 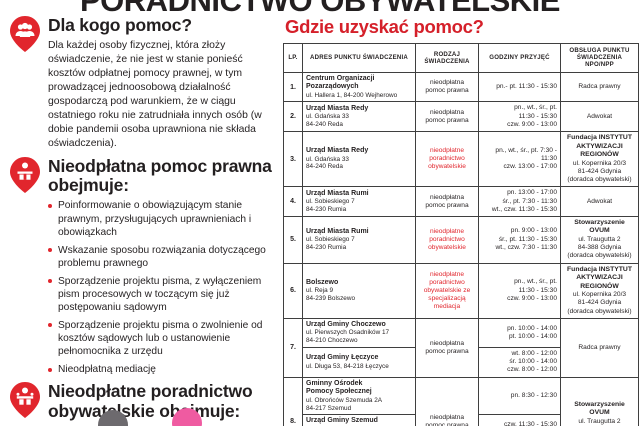 What do you see at coordinates (342, 421) in the screenshot?
I see `address-name-line: Urząd Gminy Szemud` at bounding box center [342, 421].